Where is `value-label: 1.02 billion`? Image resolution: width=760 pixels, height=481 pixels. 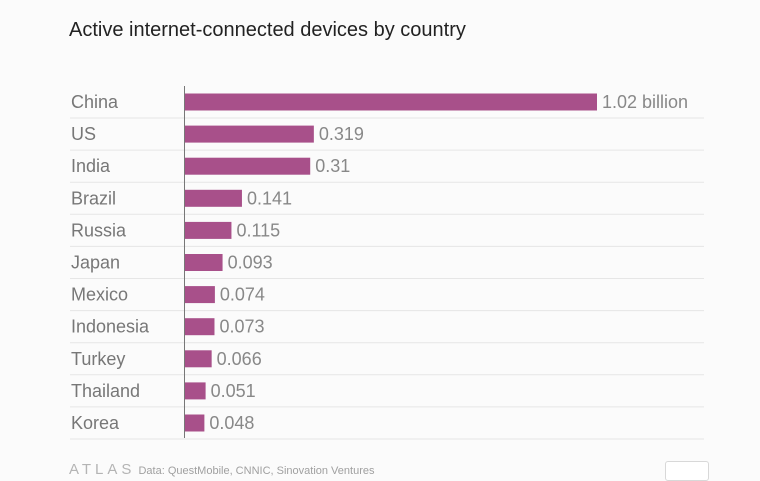
value-label: 1.02 billion is located at coordinates (645, 102).